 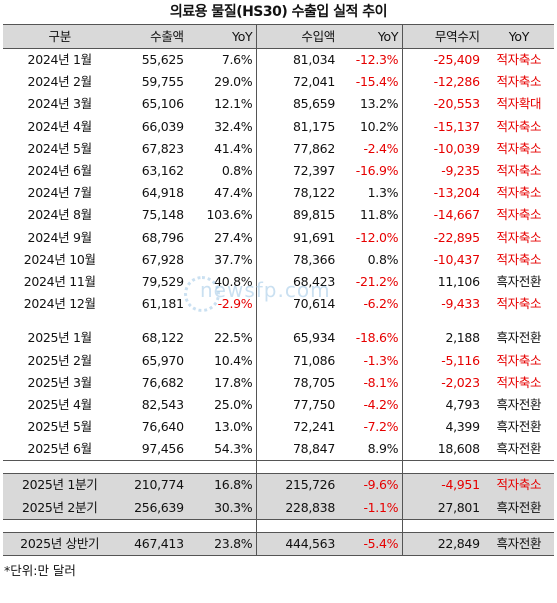 I want to click on table-row: 2024년 6월 63,162 0.8% 72,397 -16.9% -9,235 적자축소, so click(x=278, y=171).